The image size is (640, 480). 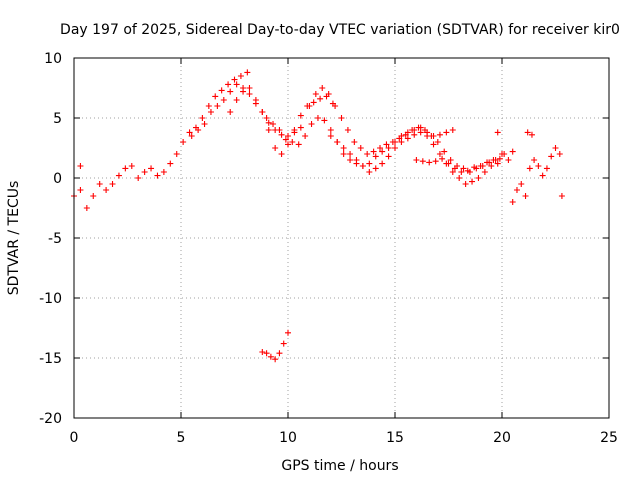 I want to click on x-tick-label: 0, so click(x=74, y=438).